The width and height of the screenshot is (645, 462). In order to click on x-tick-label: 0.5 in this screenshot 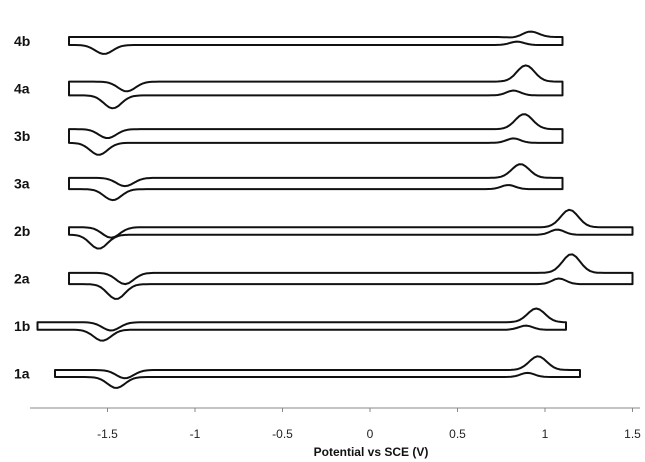, I will do `click(457, 434)`.